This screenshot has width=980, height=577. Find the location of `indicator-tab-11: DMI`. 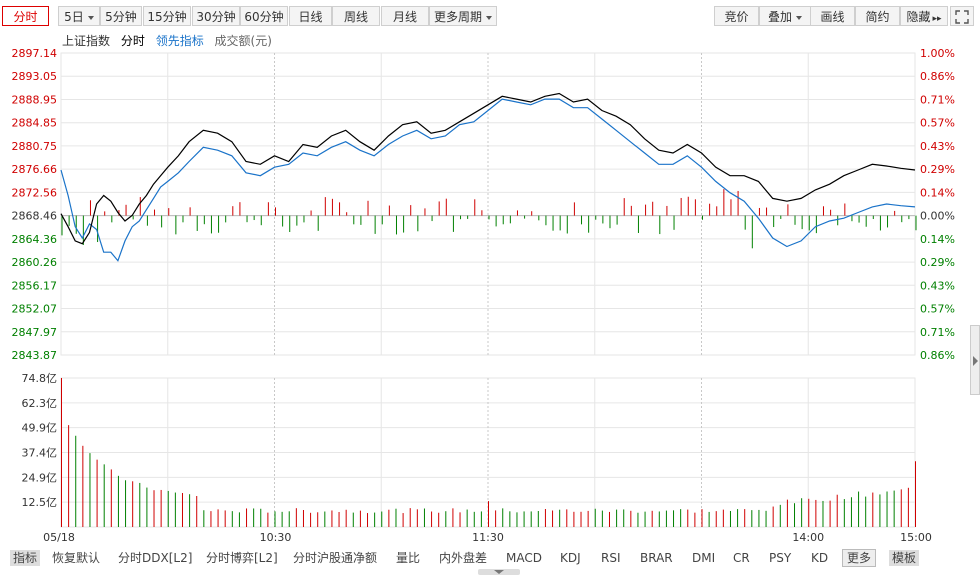

indicator-tab-11: DMI is located at coordinates (704, 558).